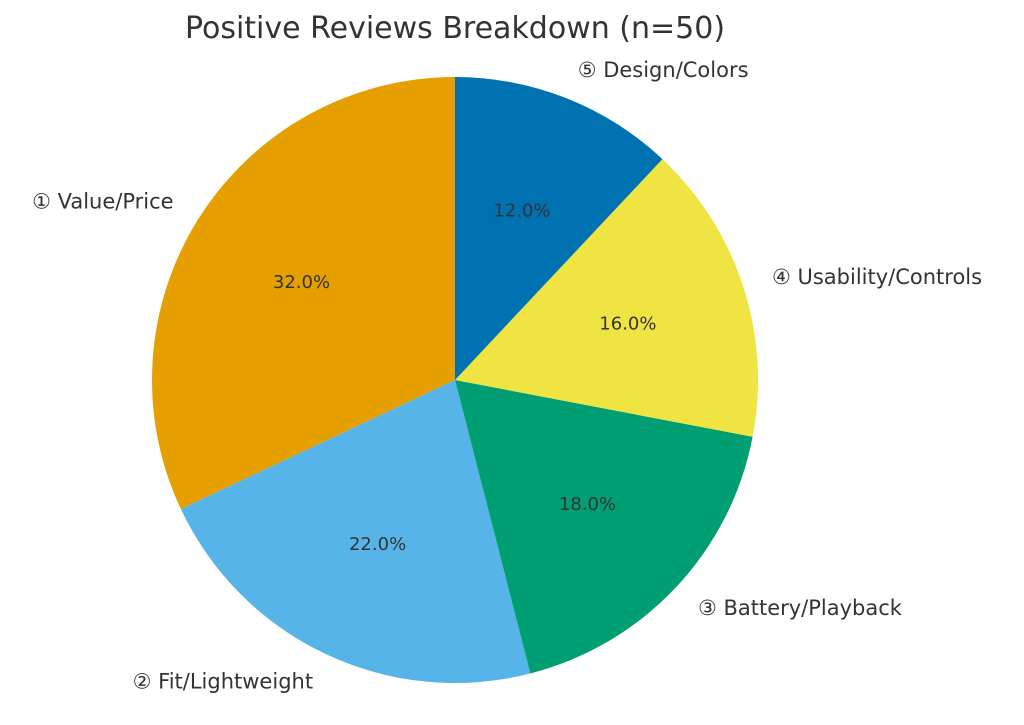 The image size is (1024, 725). What do you see at coordinates (102, 201) in the screenshot?
I see `slice-label-1: ① Value/Price` at bounding box center [102, 201].